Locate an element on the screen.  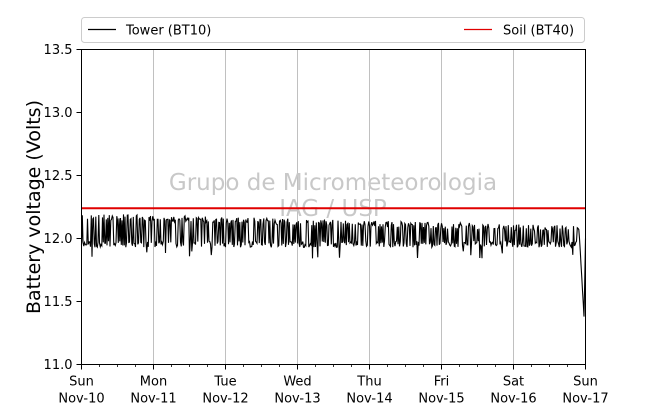
x-tick-label-date: Nov-11 is located at coordinates (153, 399).